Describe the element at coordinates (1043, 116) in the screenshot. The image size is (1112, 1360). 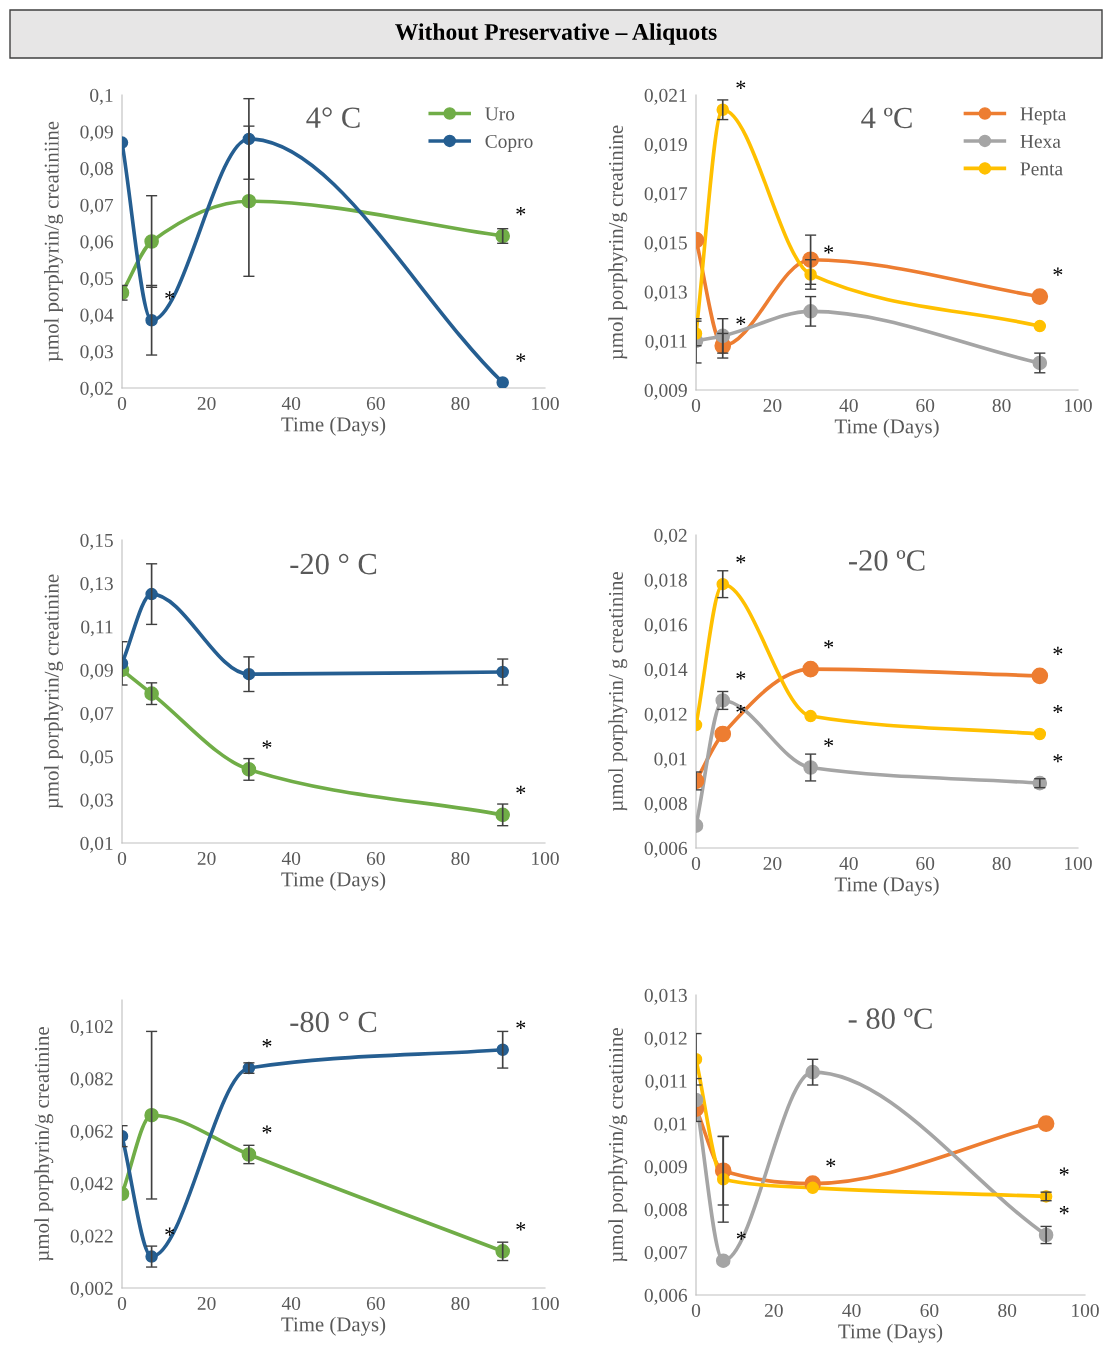
I see `legend-label: Hepta` at that location.